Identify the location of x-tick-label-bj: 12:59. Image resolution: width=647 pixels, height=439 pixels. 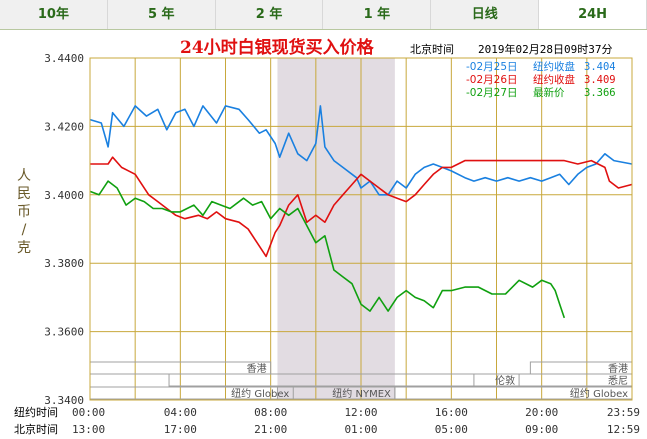
(623, 429).